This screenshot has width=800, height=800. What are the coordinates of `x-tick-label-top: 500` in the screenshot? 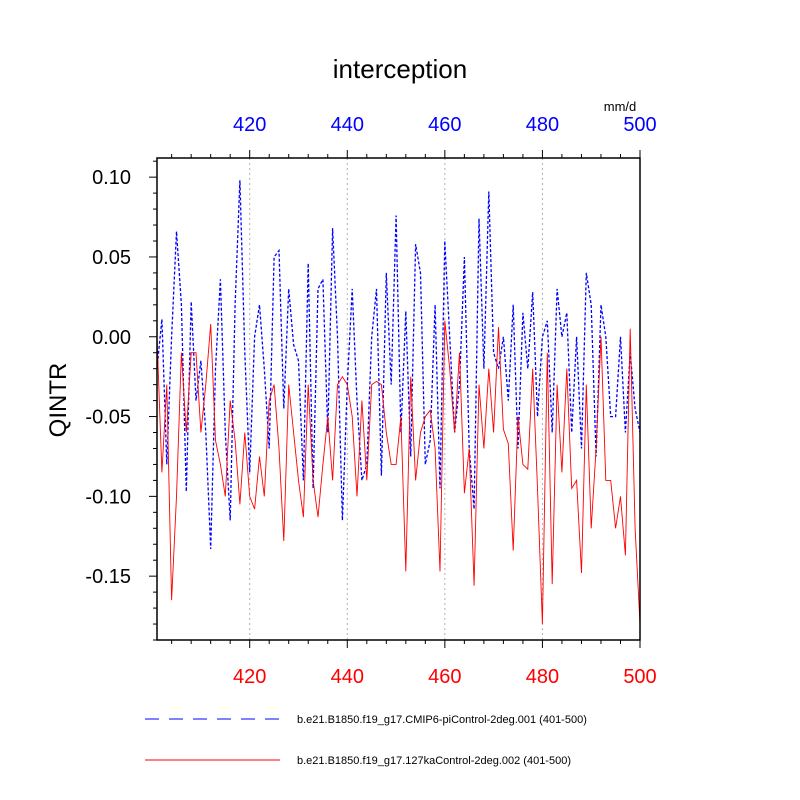 It's located at (639, 125).